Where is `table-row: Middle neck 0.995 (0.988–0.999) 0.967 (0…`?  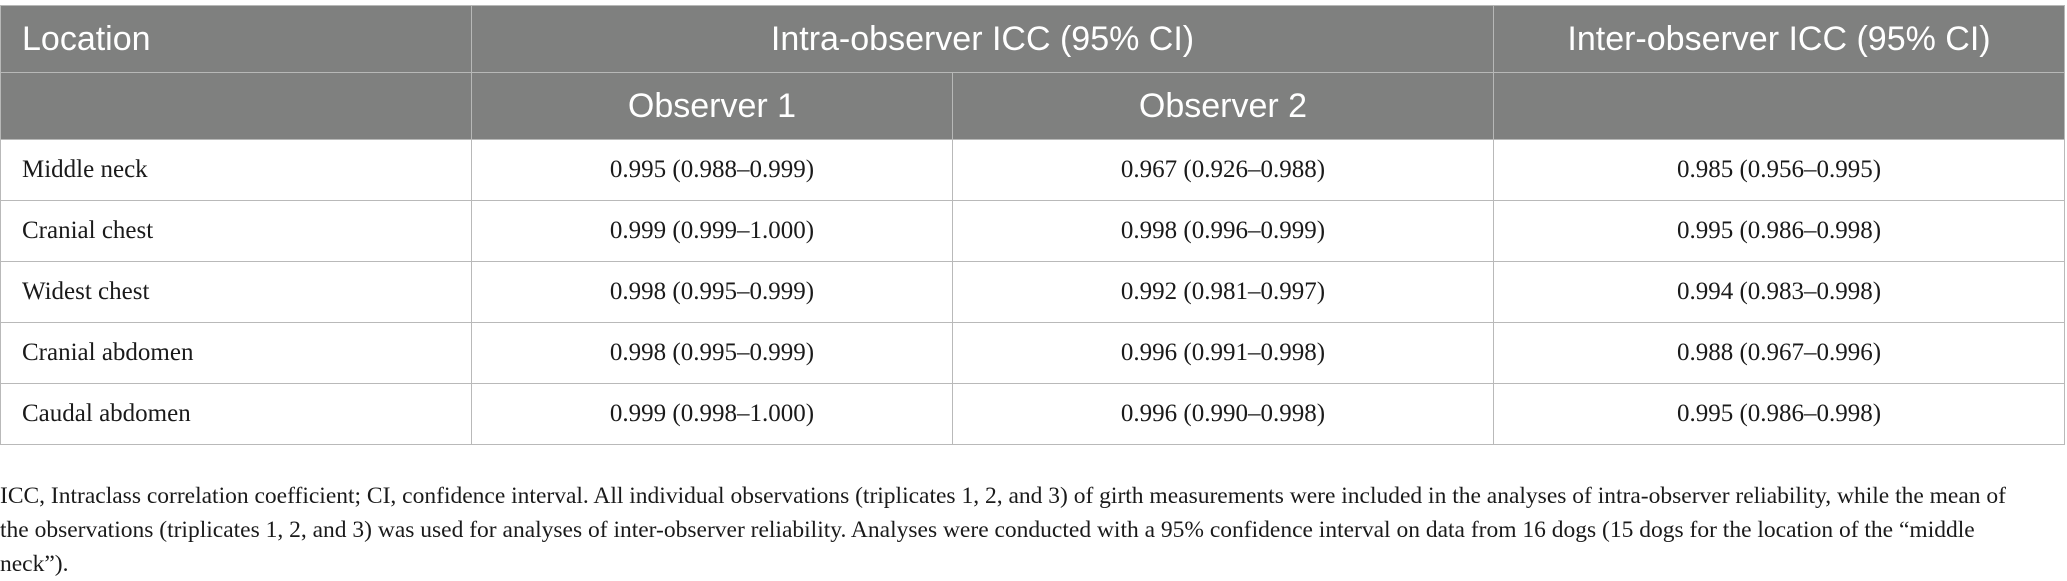
table-row: Middle neck 0.995 (0.988–0.999) 0.967 (0… is located at coordinates (1033, 170).